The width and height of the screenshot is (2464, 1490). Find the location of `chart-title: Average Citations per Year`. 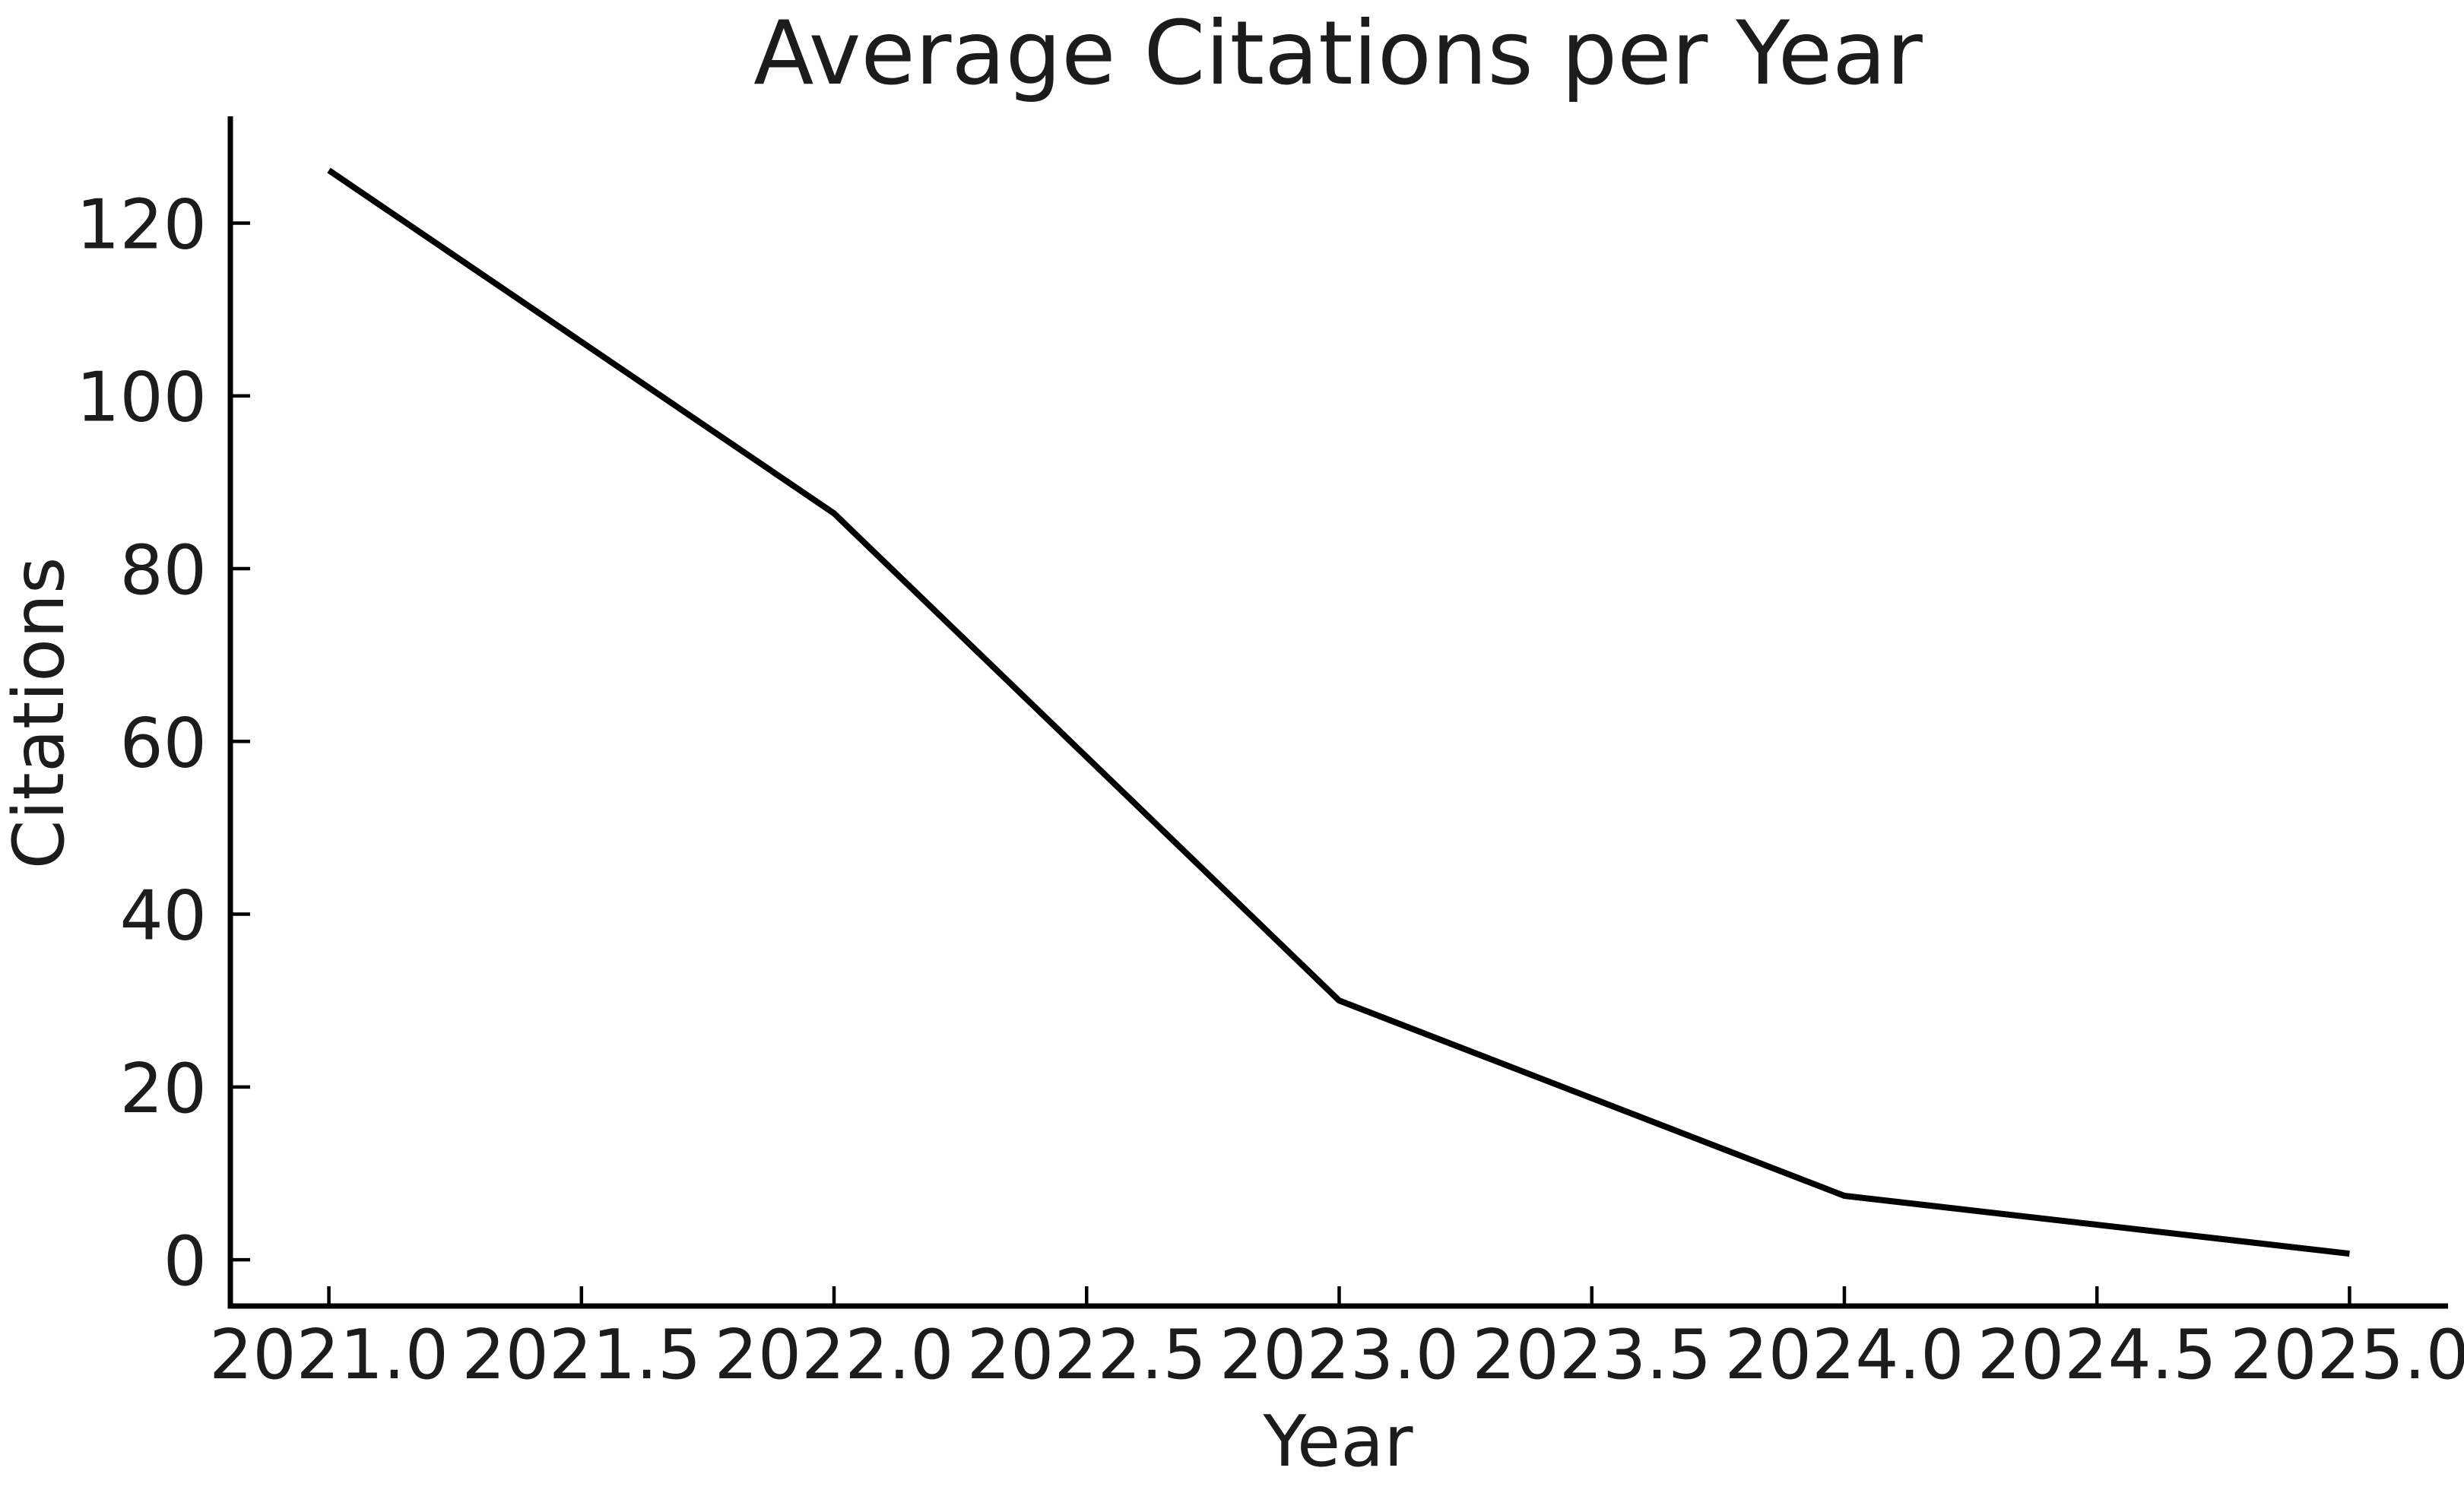

chart-title: Average Citations per Year is located at coordinates (1338, 53).